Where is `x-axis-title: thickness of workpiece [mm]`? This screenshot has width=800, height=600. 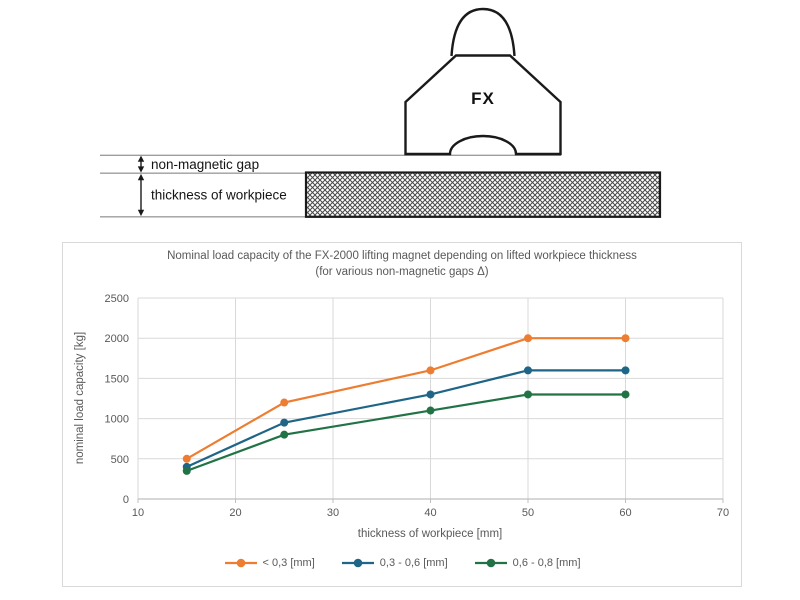 x-axis-title: thickness of workpiece [mm] is located at coordinates (430, 534).